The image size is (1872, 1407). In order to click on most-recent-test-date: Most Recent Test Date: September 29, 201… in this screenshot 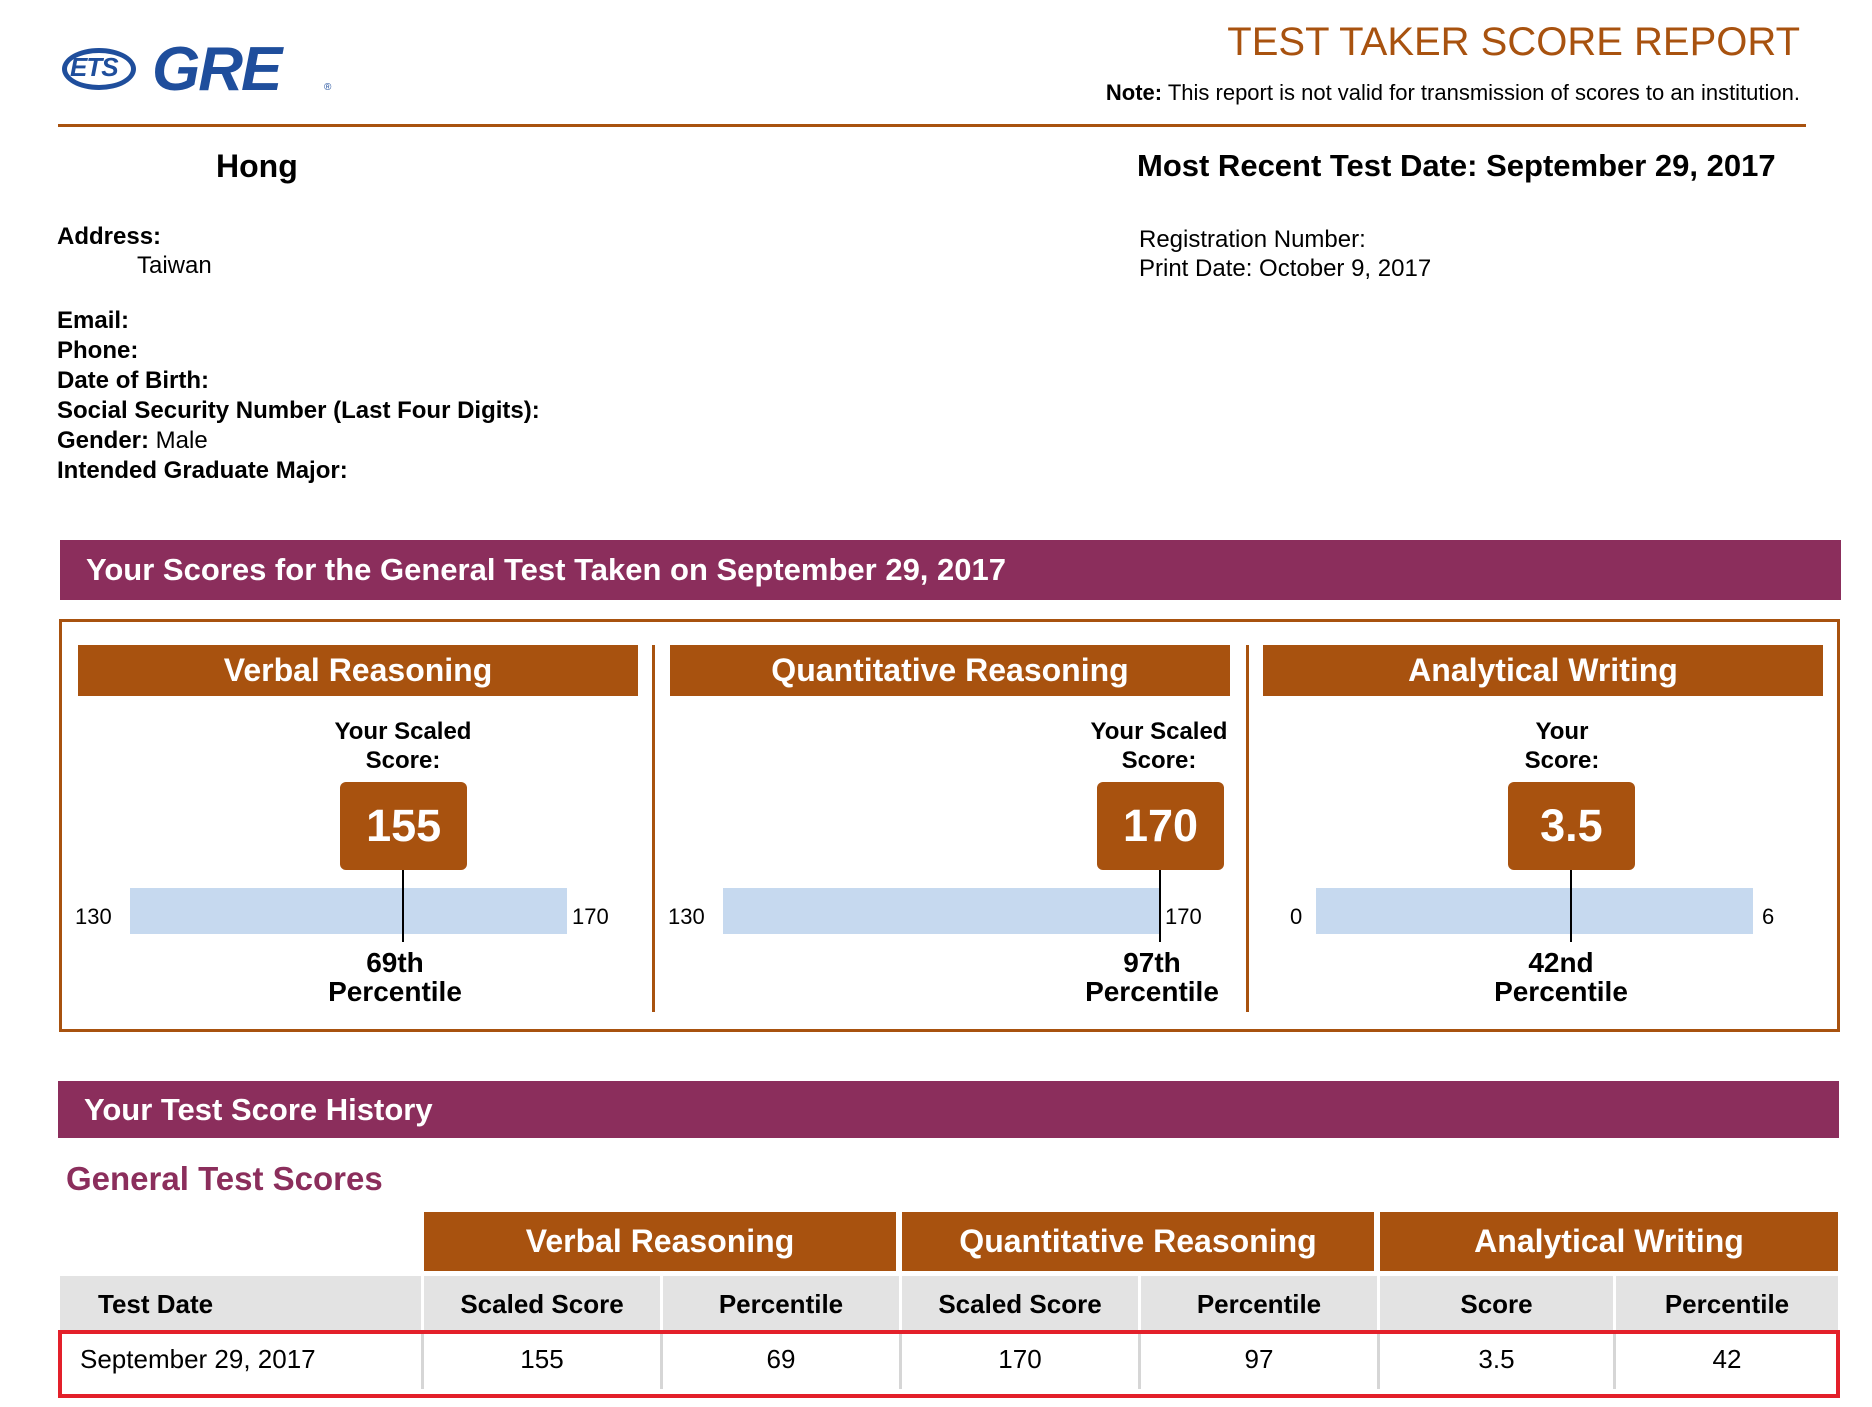, I will do `click(1456, 165)`.